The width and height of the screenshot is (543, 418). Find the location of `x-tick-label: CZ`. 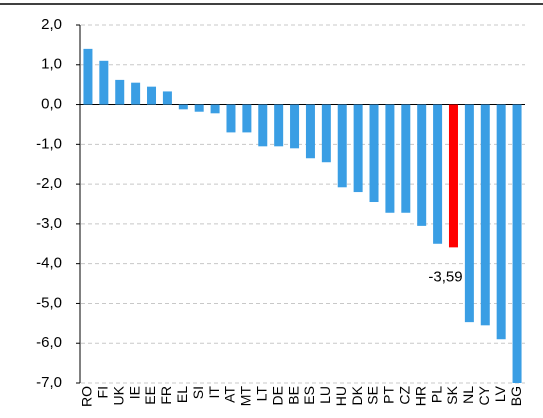

x-tick-label: CZ is located at coordinates (405, 395).